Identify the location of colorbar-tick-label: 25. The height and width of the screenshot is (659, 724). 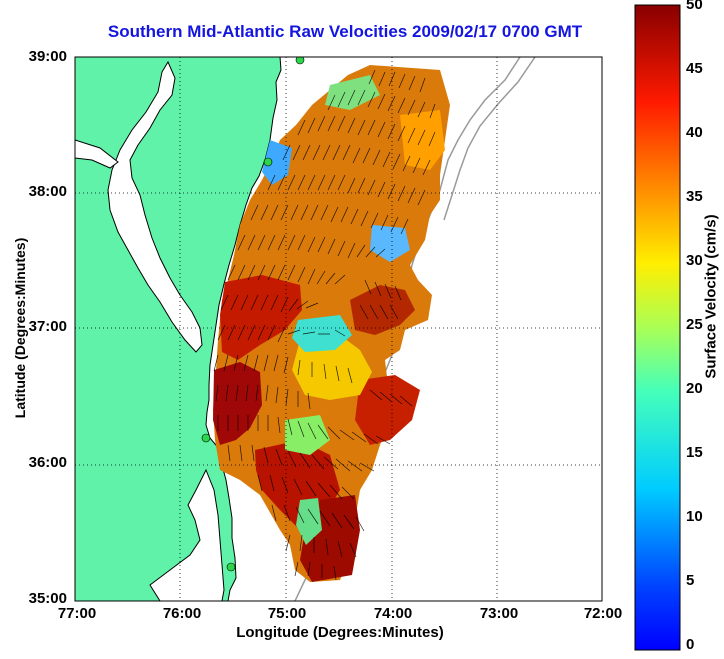
(694, 324).